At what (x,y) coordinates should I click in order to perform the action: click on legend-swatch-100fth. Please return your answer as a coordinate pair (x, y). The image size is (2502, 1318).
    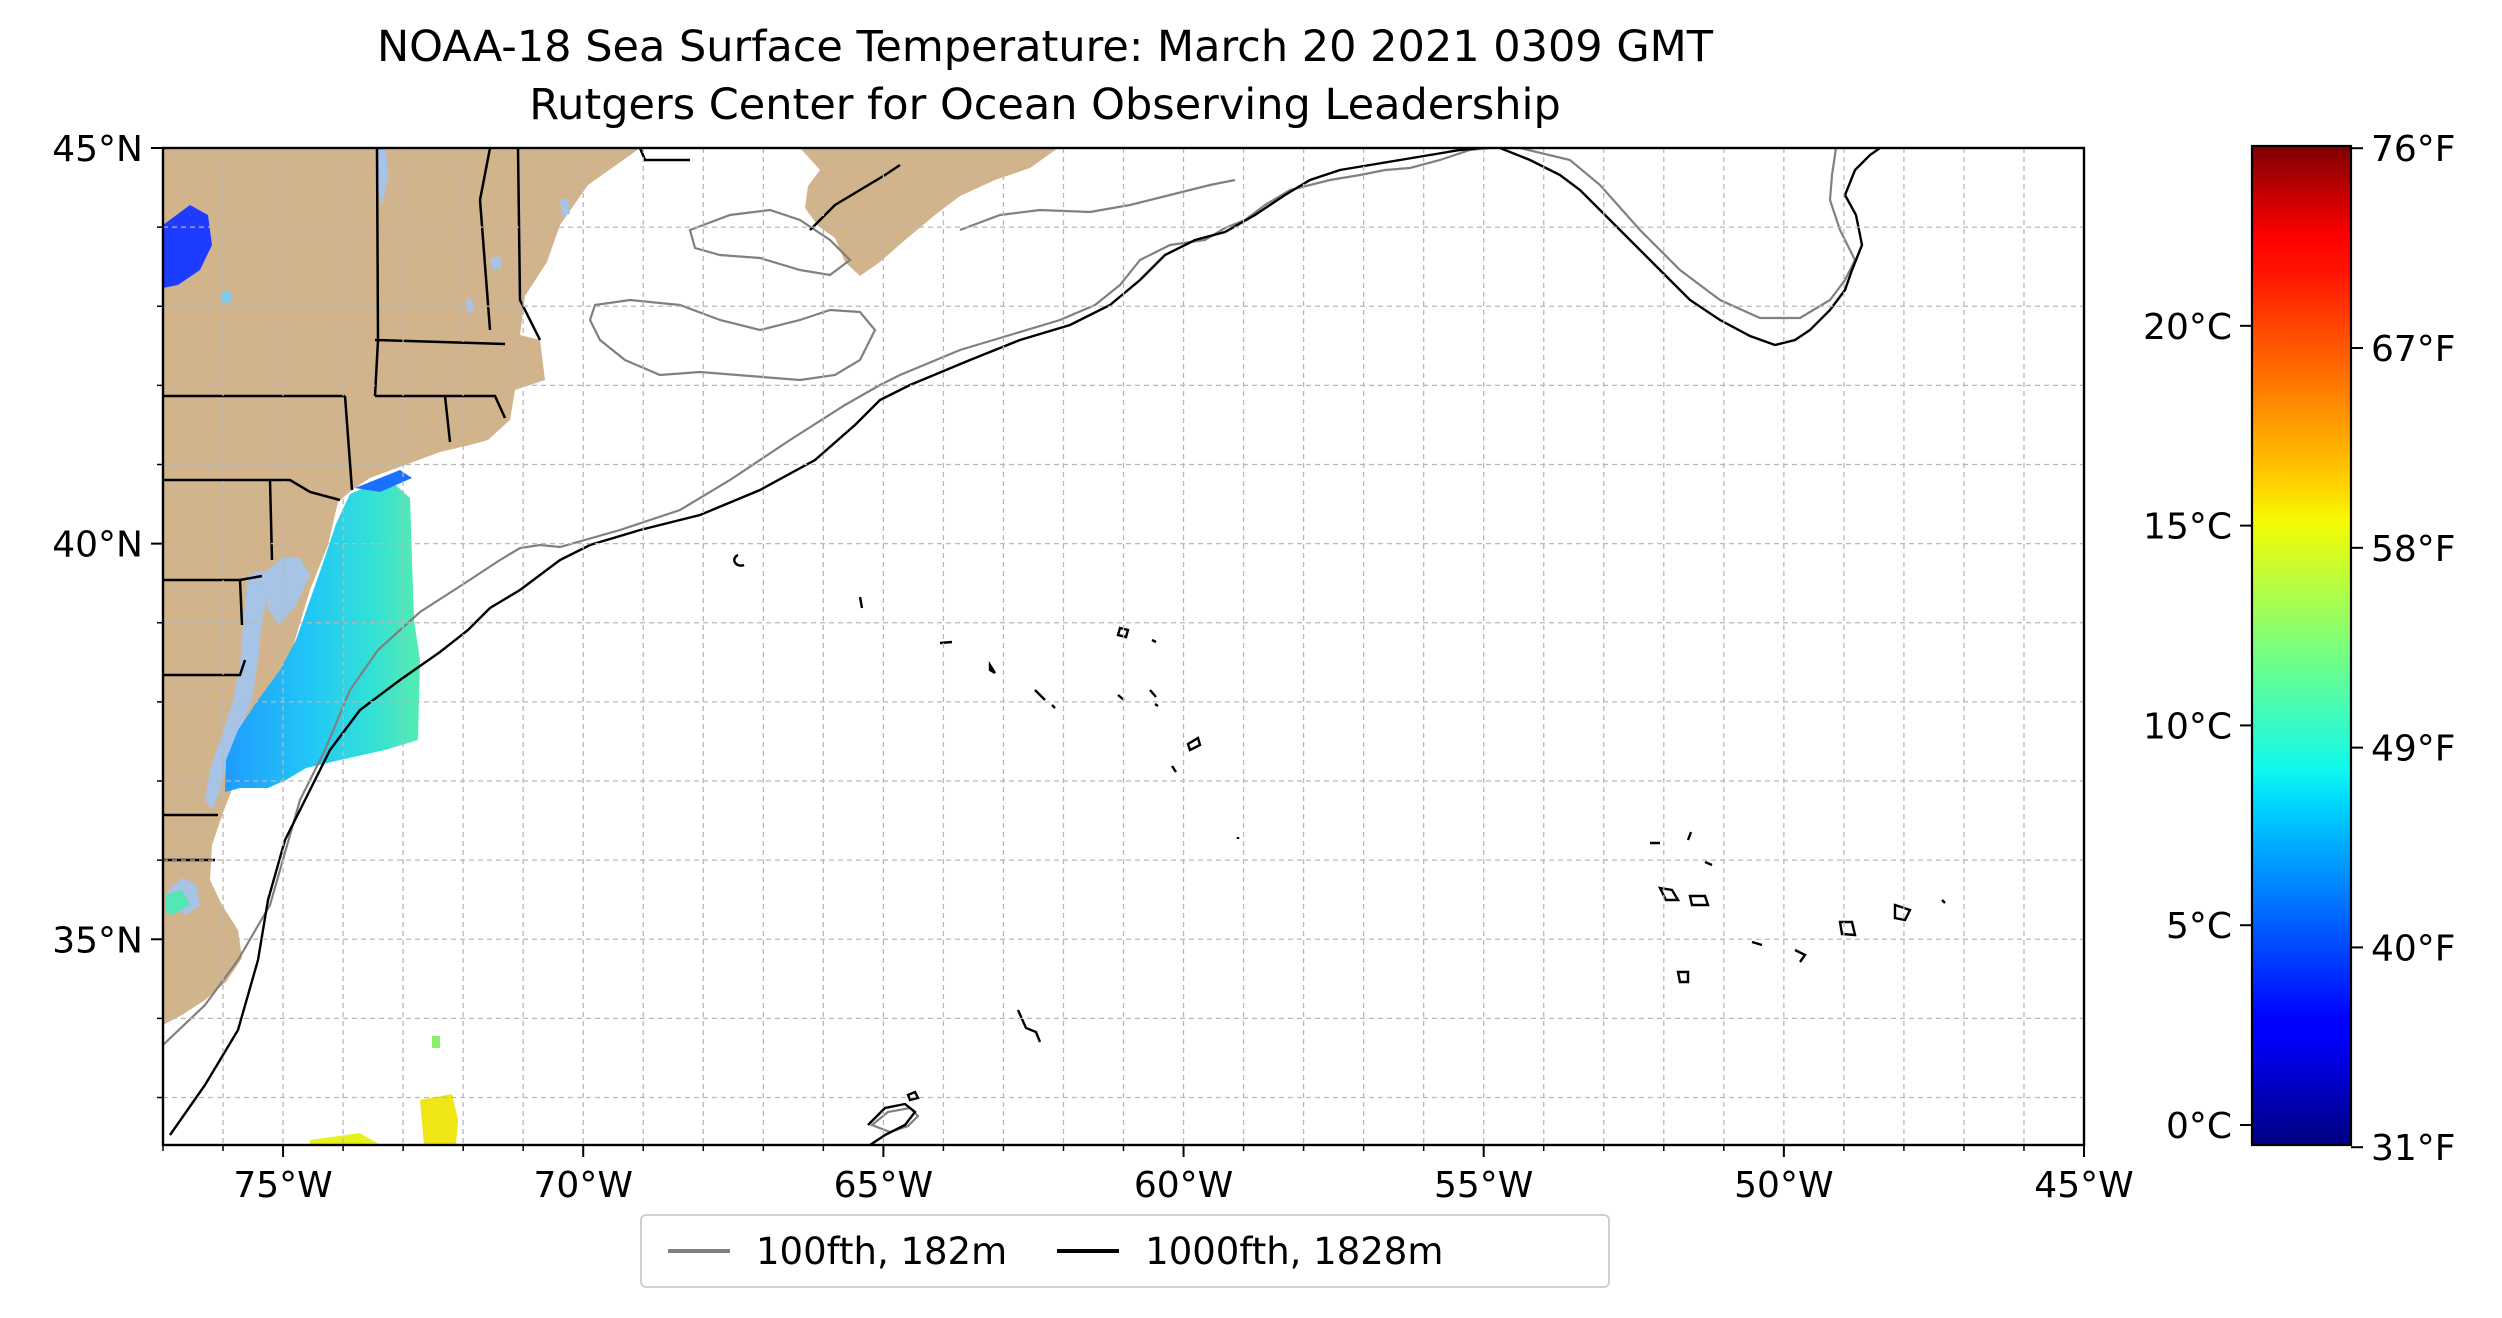
    Looking at the image, I should click on (699, 1251).